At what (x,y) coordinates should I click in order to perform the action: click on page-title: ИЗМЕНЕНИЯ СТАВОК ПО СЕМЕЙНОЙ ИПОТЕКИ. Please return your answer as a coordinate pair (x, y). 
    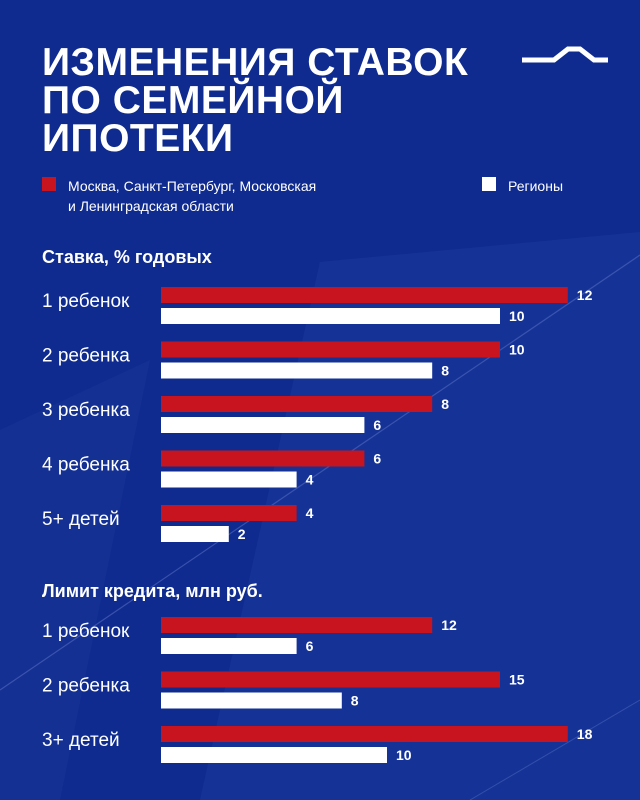
    Looking at the image, I should click on (255, 100).